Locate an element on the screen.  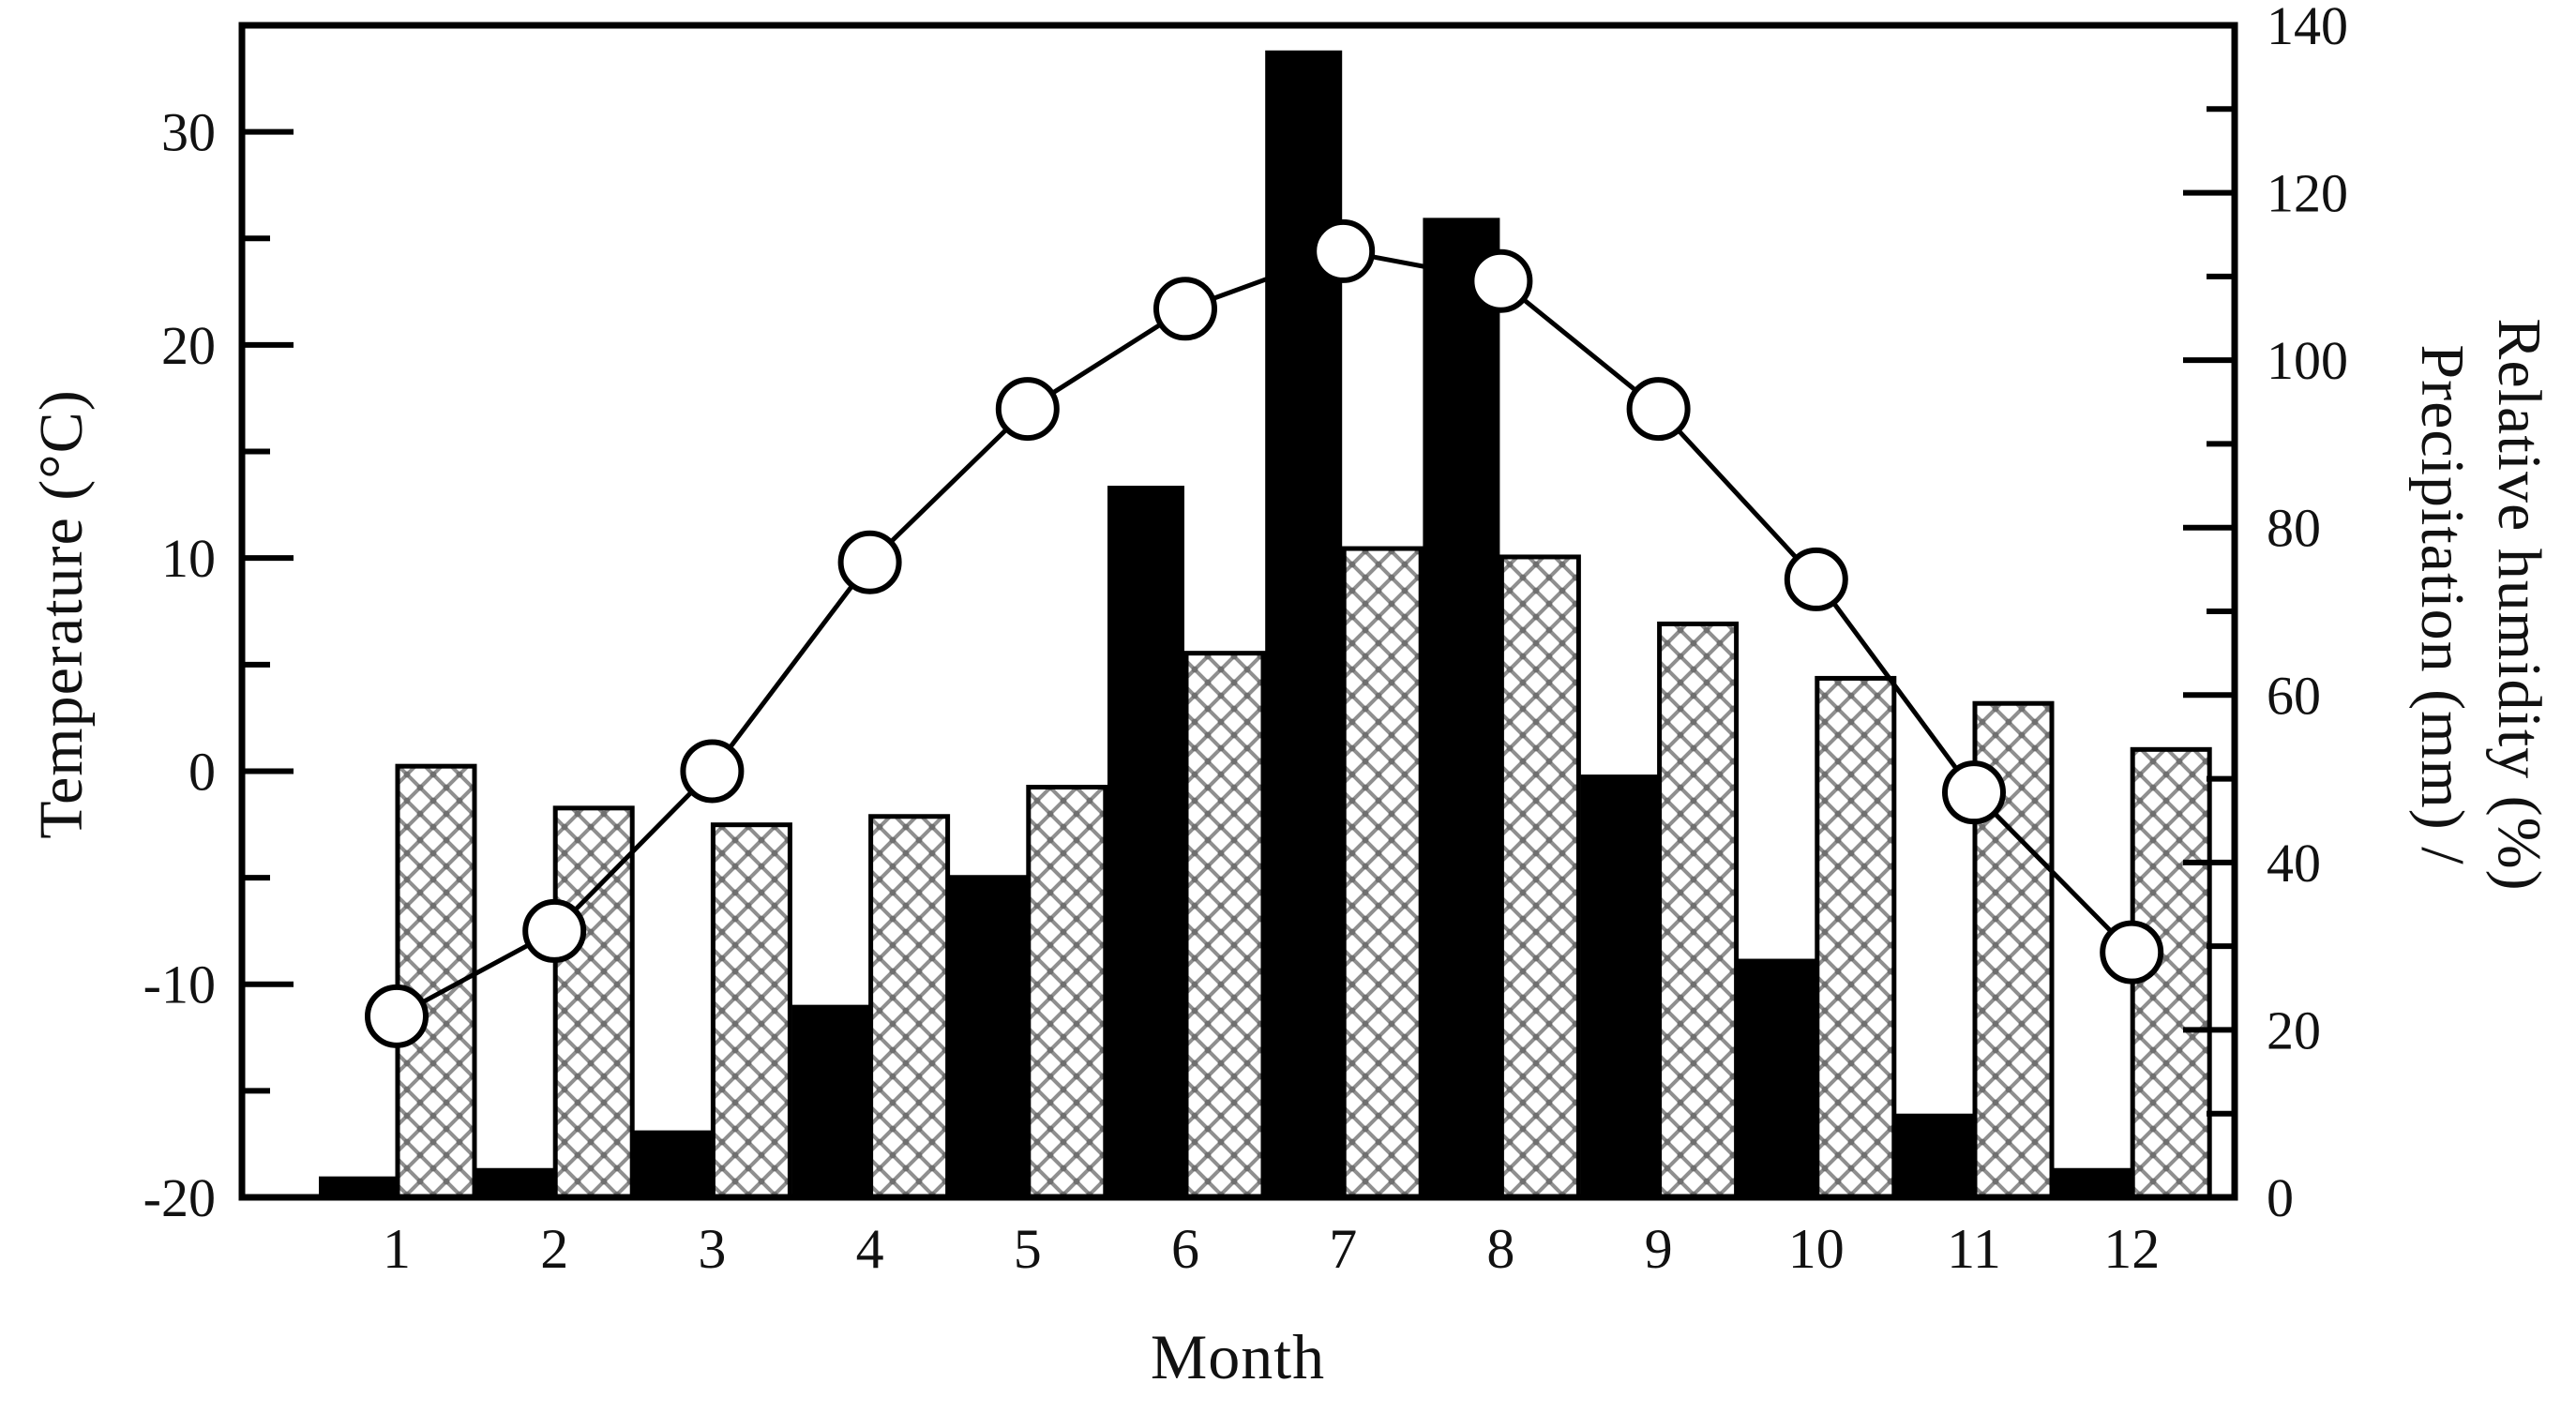
x-axis-tick-label: 2 is located at coordinates (554, 1249).